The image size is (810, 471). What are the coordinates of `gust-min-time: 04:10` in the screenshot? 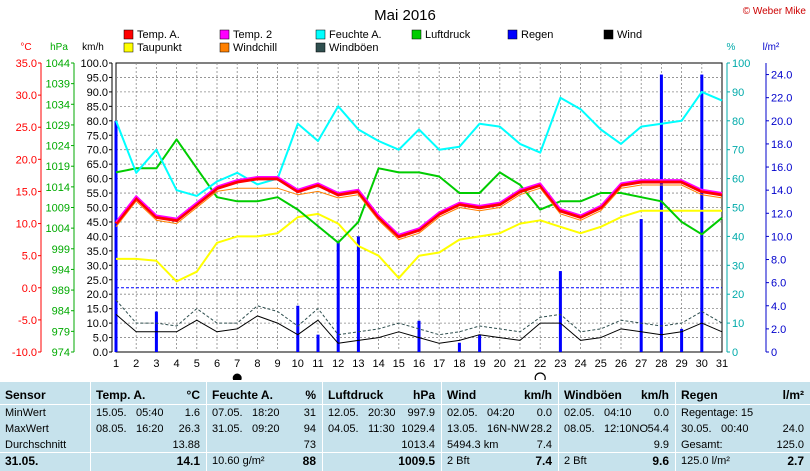 It's located at (618, 413).